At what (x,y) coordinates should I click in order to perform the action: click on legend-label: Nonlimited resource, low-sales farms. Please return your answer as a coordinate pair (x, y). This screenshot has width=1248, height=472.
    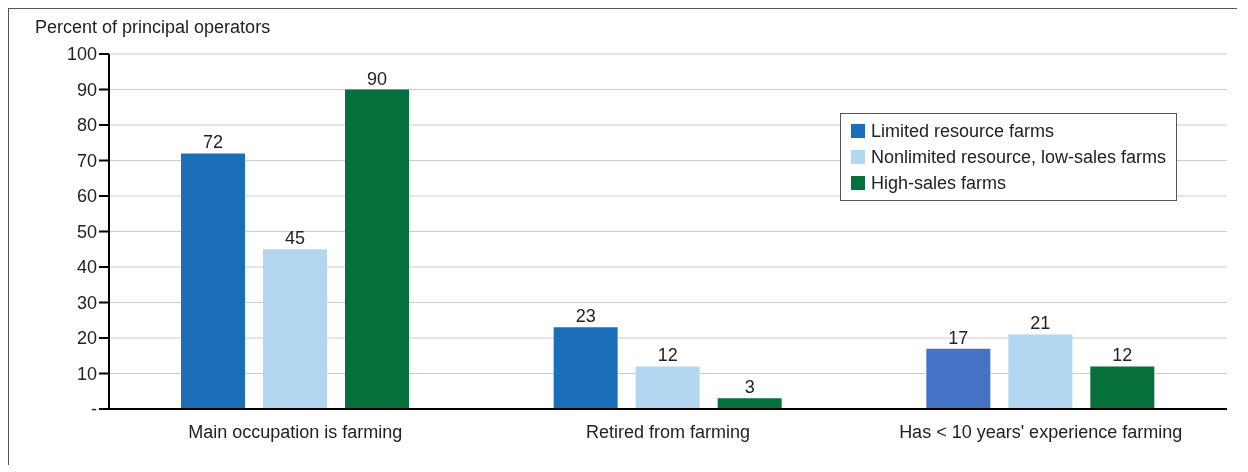
    Looking at the image, I should click on (1018, 157).